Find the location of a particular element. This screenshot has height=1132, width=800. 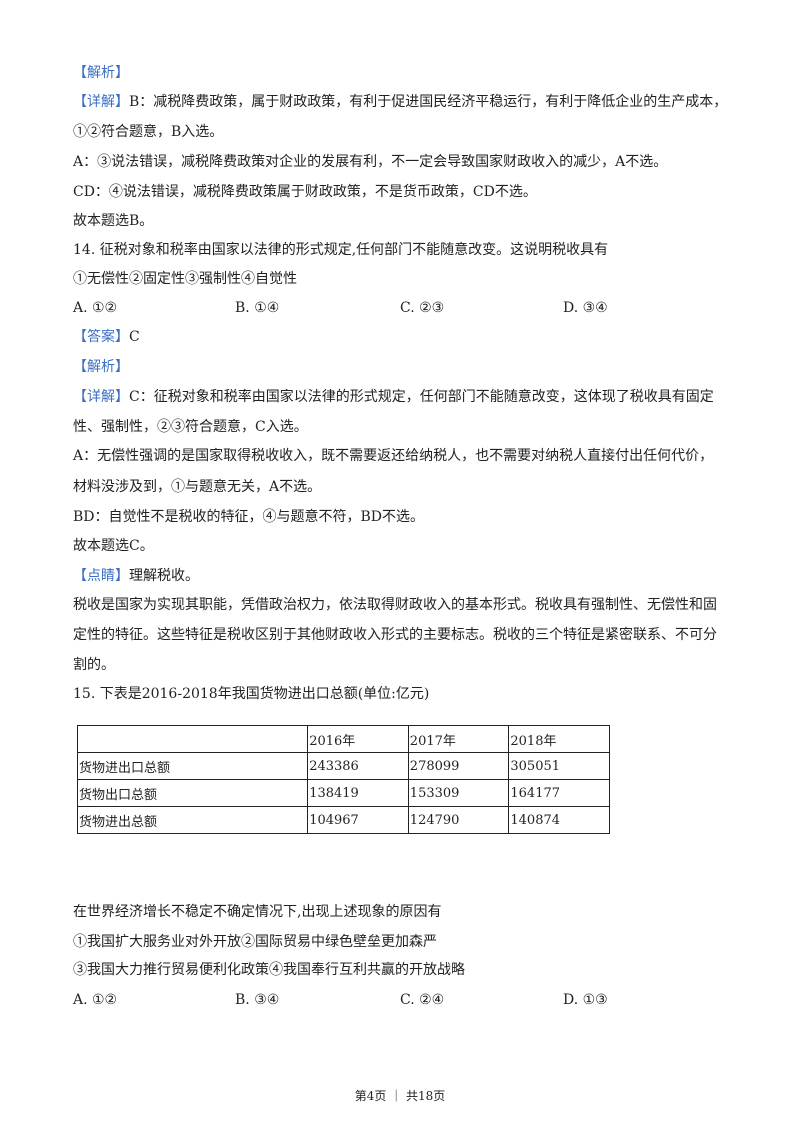

line-text: BD：自觉性不是税收的特征，④与题意不符，BD不选。 is located at coordinates (249, 517).